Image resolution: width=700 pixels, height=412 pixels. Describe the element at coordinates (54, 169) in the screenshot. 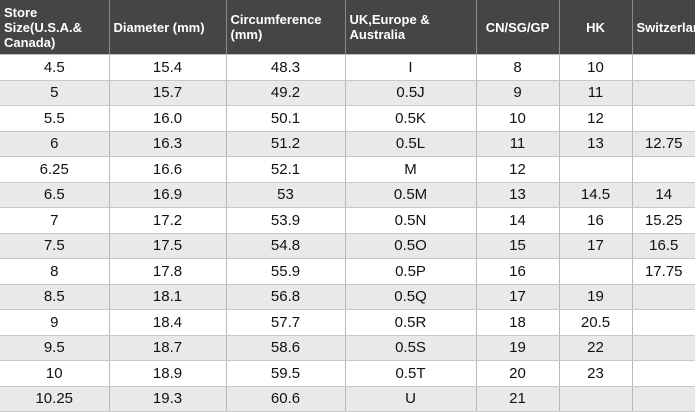

I see `store-size-cell: 6.25` at that location.